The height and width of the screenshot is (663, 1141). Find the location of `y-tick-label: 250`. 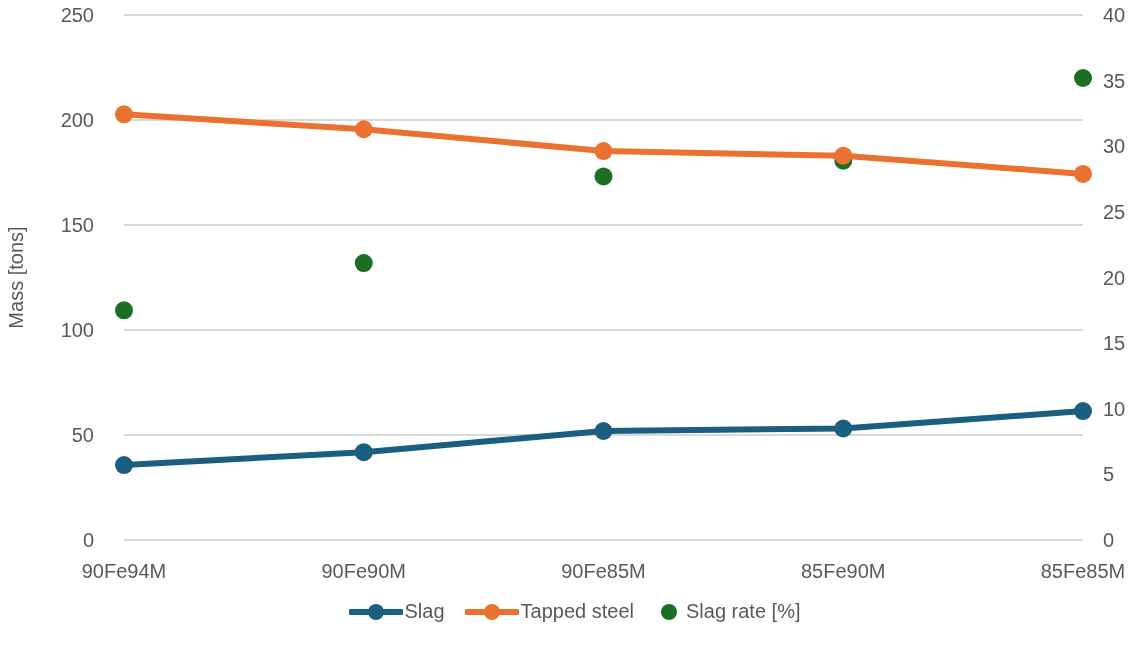

y-tick-label: 250 is located at coordinates (77, 15).